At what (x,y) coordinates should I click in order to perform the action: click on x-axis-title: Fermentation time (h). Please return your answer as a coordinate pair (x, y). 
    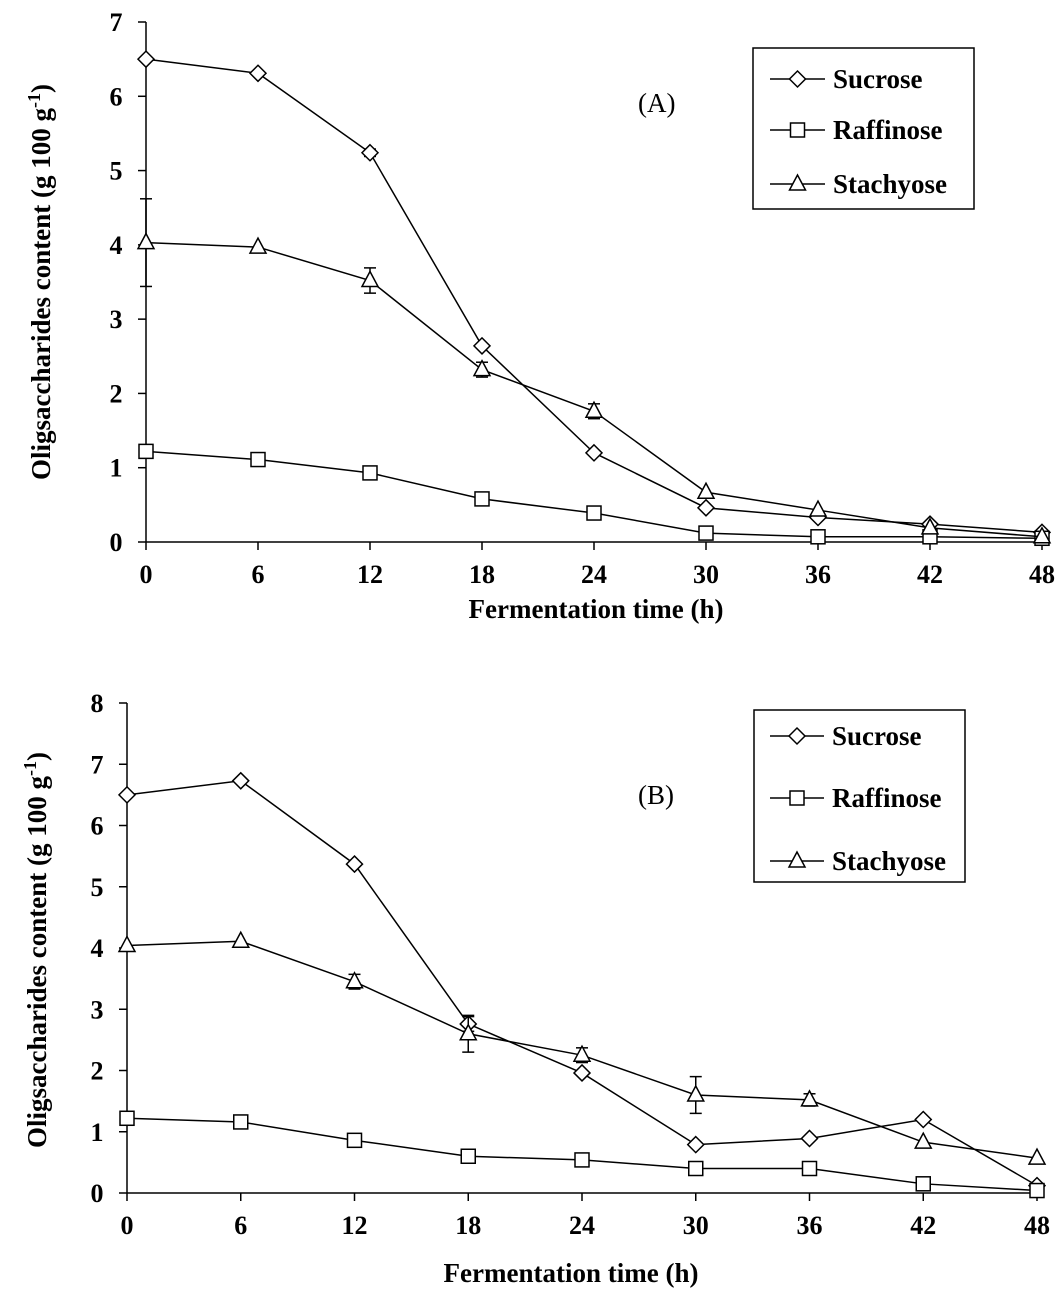
    Looking at the image, I should click on (596, 609).